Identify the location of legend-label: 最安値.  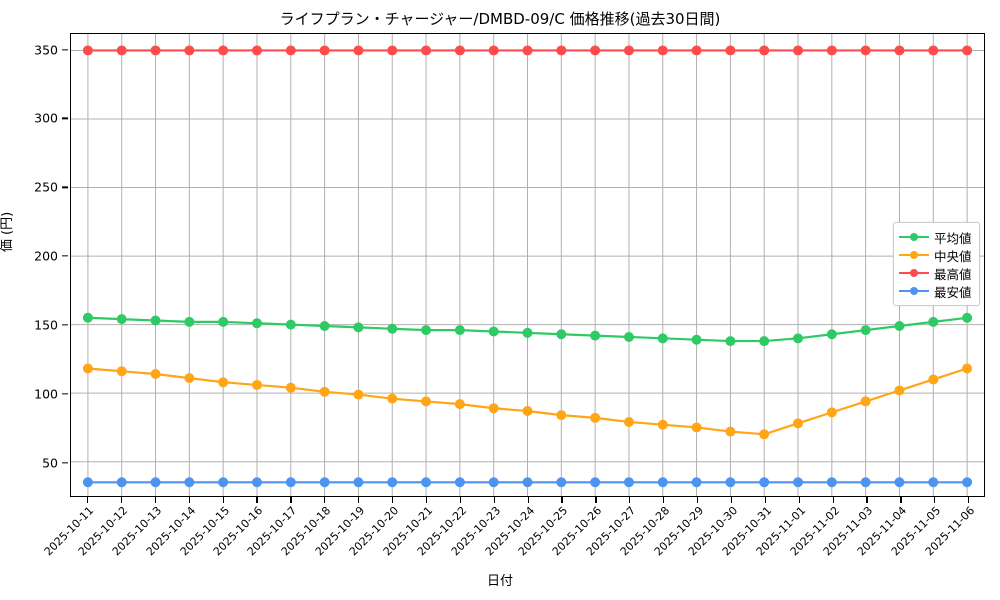
(953, 292).